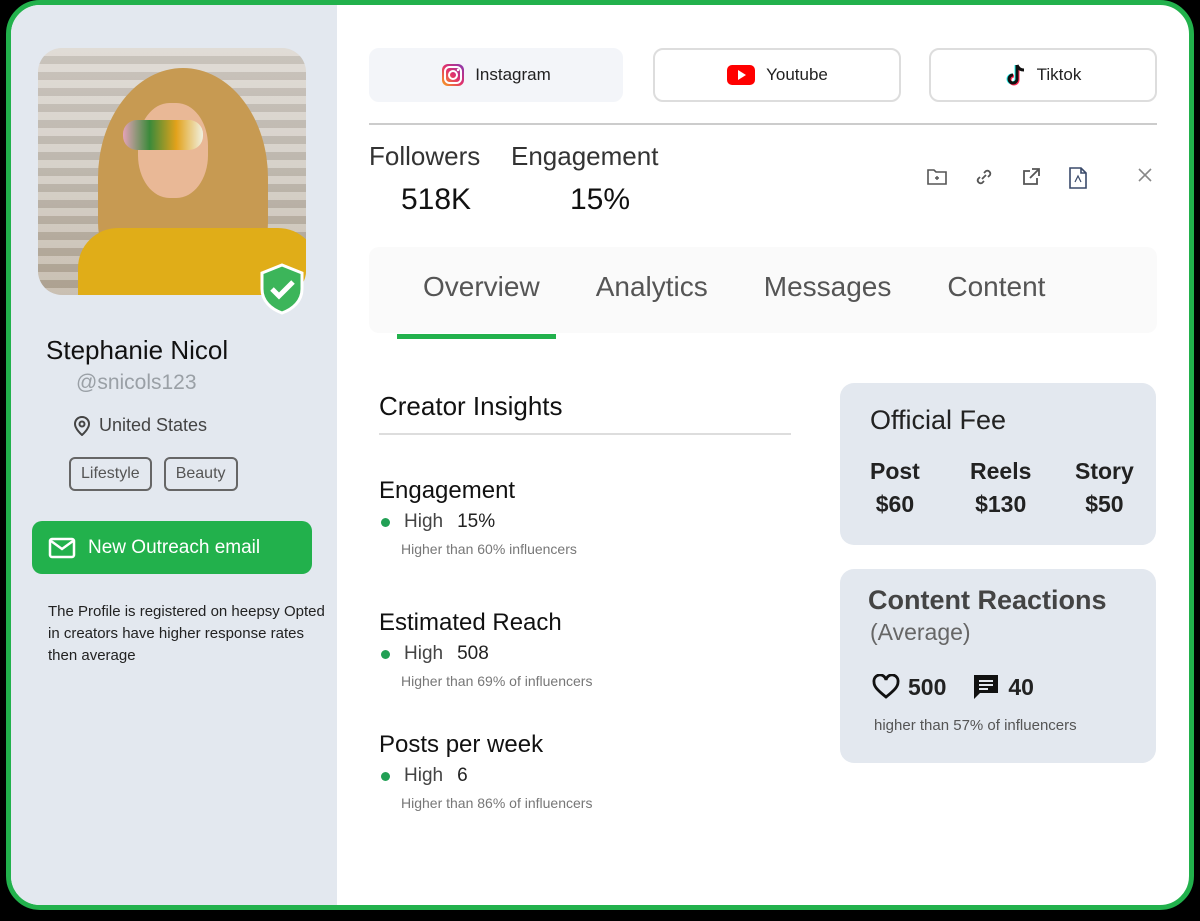 The height and width of the screenshot is (921, 1200). I want to click on metric-title: Engagement, so click(447, 490).